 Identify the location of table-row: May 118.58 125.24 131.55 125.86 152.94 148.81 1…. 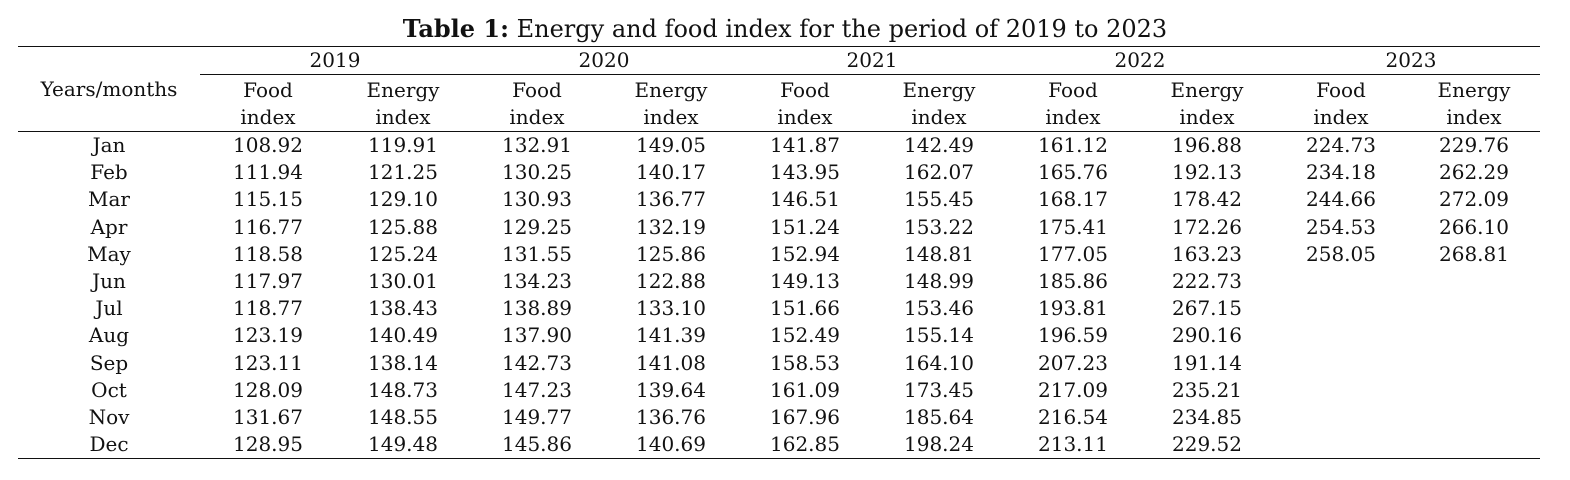
(779, 254).